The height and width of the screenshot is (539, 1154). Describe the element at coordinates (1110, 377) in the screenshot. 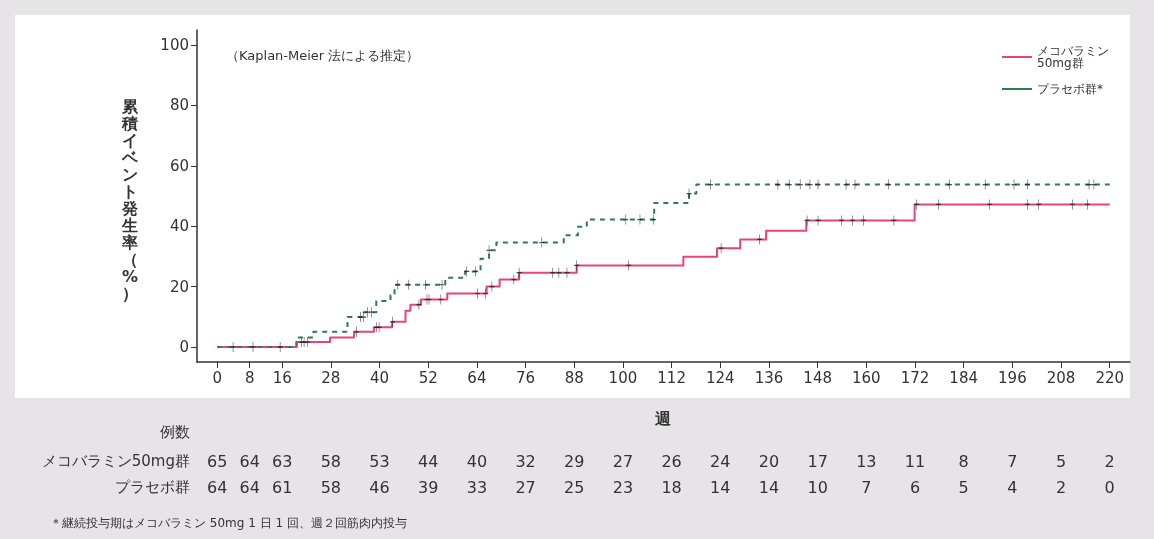

I see `x-tick-label: 220` at that location.